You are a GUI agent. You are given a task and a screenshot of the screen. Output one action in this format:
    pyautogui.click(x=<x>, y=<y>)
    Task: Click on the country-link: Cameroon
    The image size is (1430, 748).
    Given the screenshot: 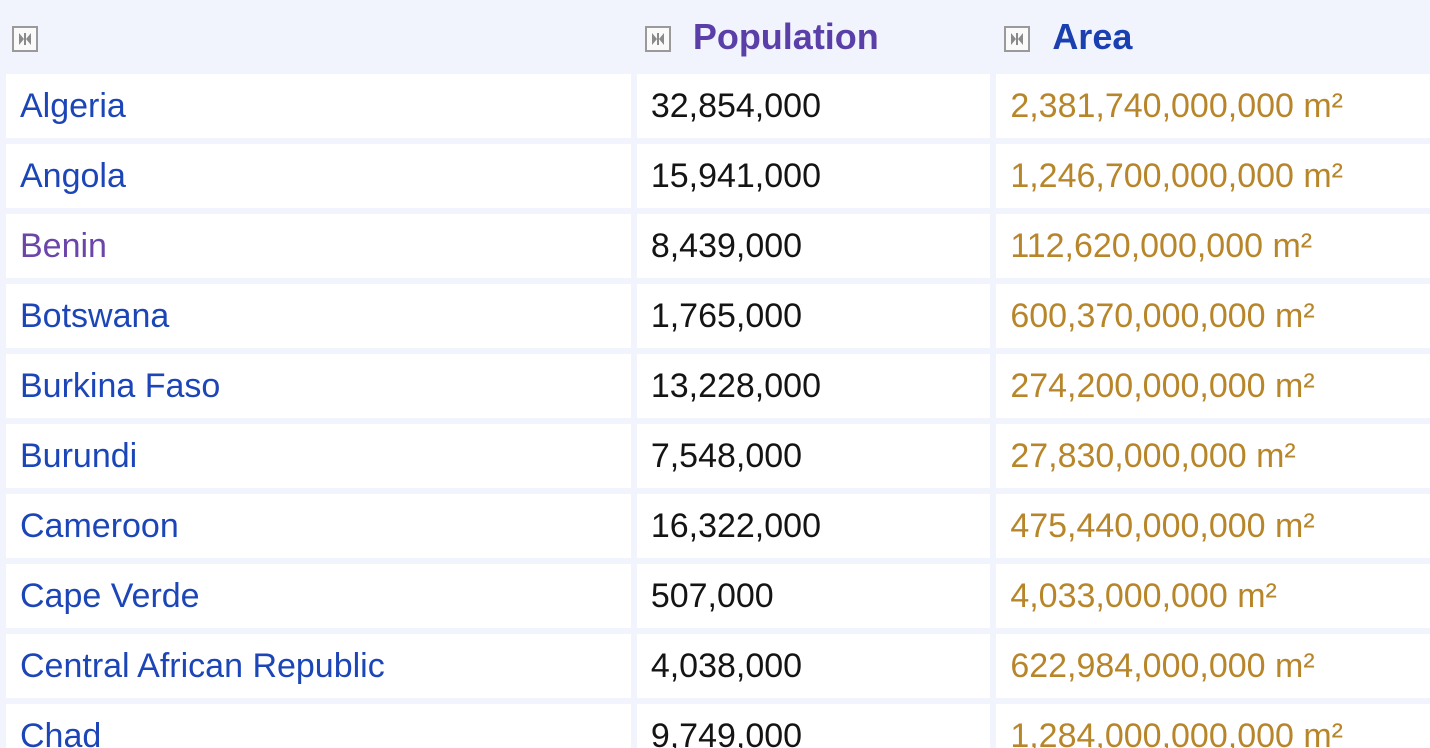 What is the action you would take?
    pyautogui.click(x=318, y=526)
    